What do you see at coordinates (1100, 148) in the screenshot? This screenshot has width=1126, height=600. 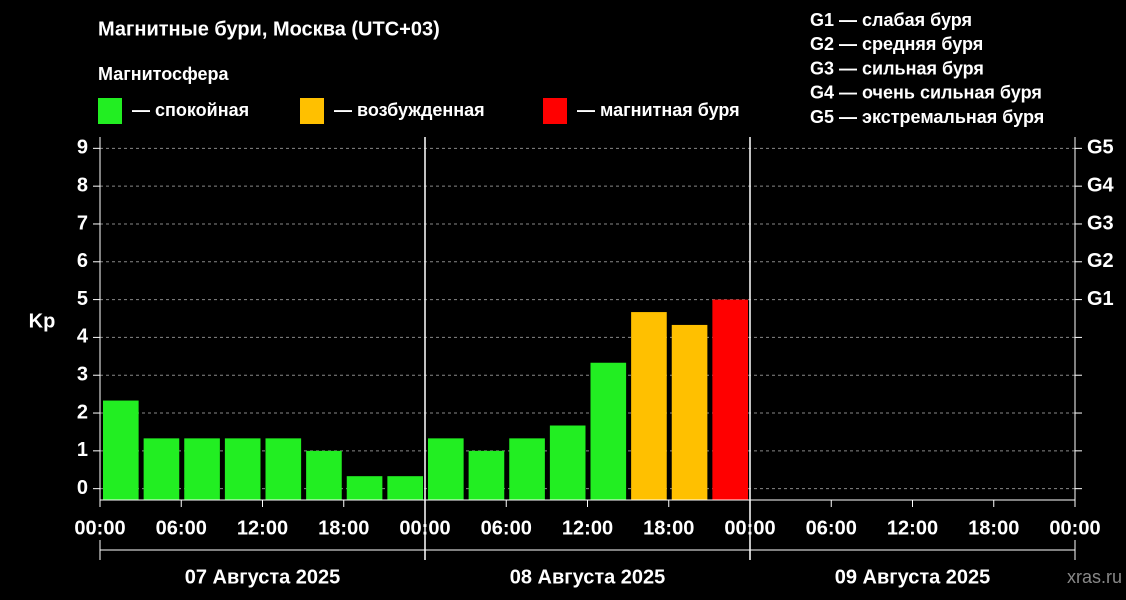 I see `y2-tick-label: G5` at bounding box center [1100, 148].